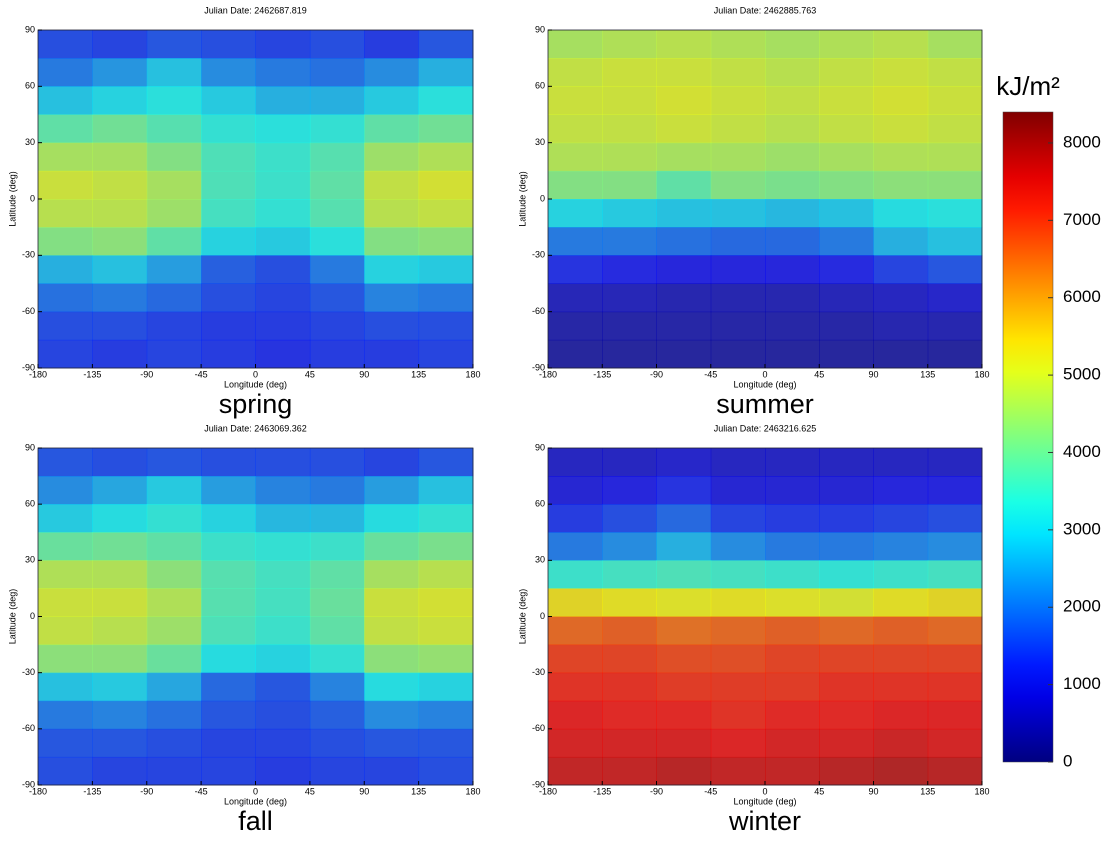  Describe the element at coordinates (1082, 528) in the screenshot. I see `colorbar-tick-label: 3000` at that location.